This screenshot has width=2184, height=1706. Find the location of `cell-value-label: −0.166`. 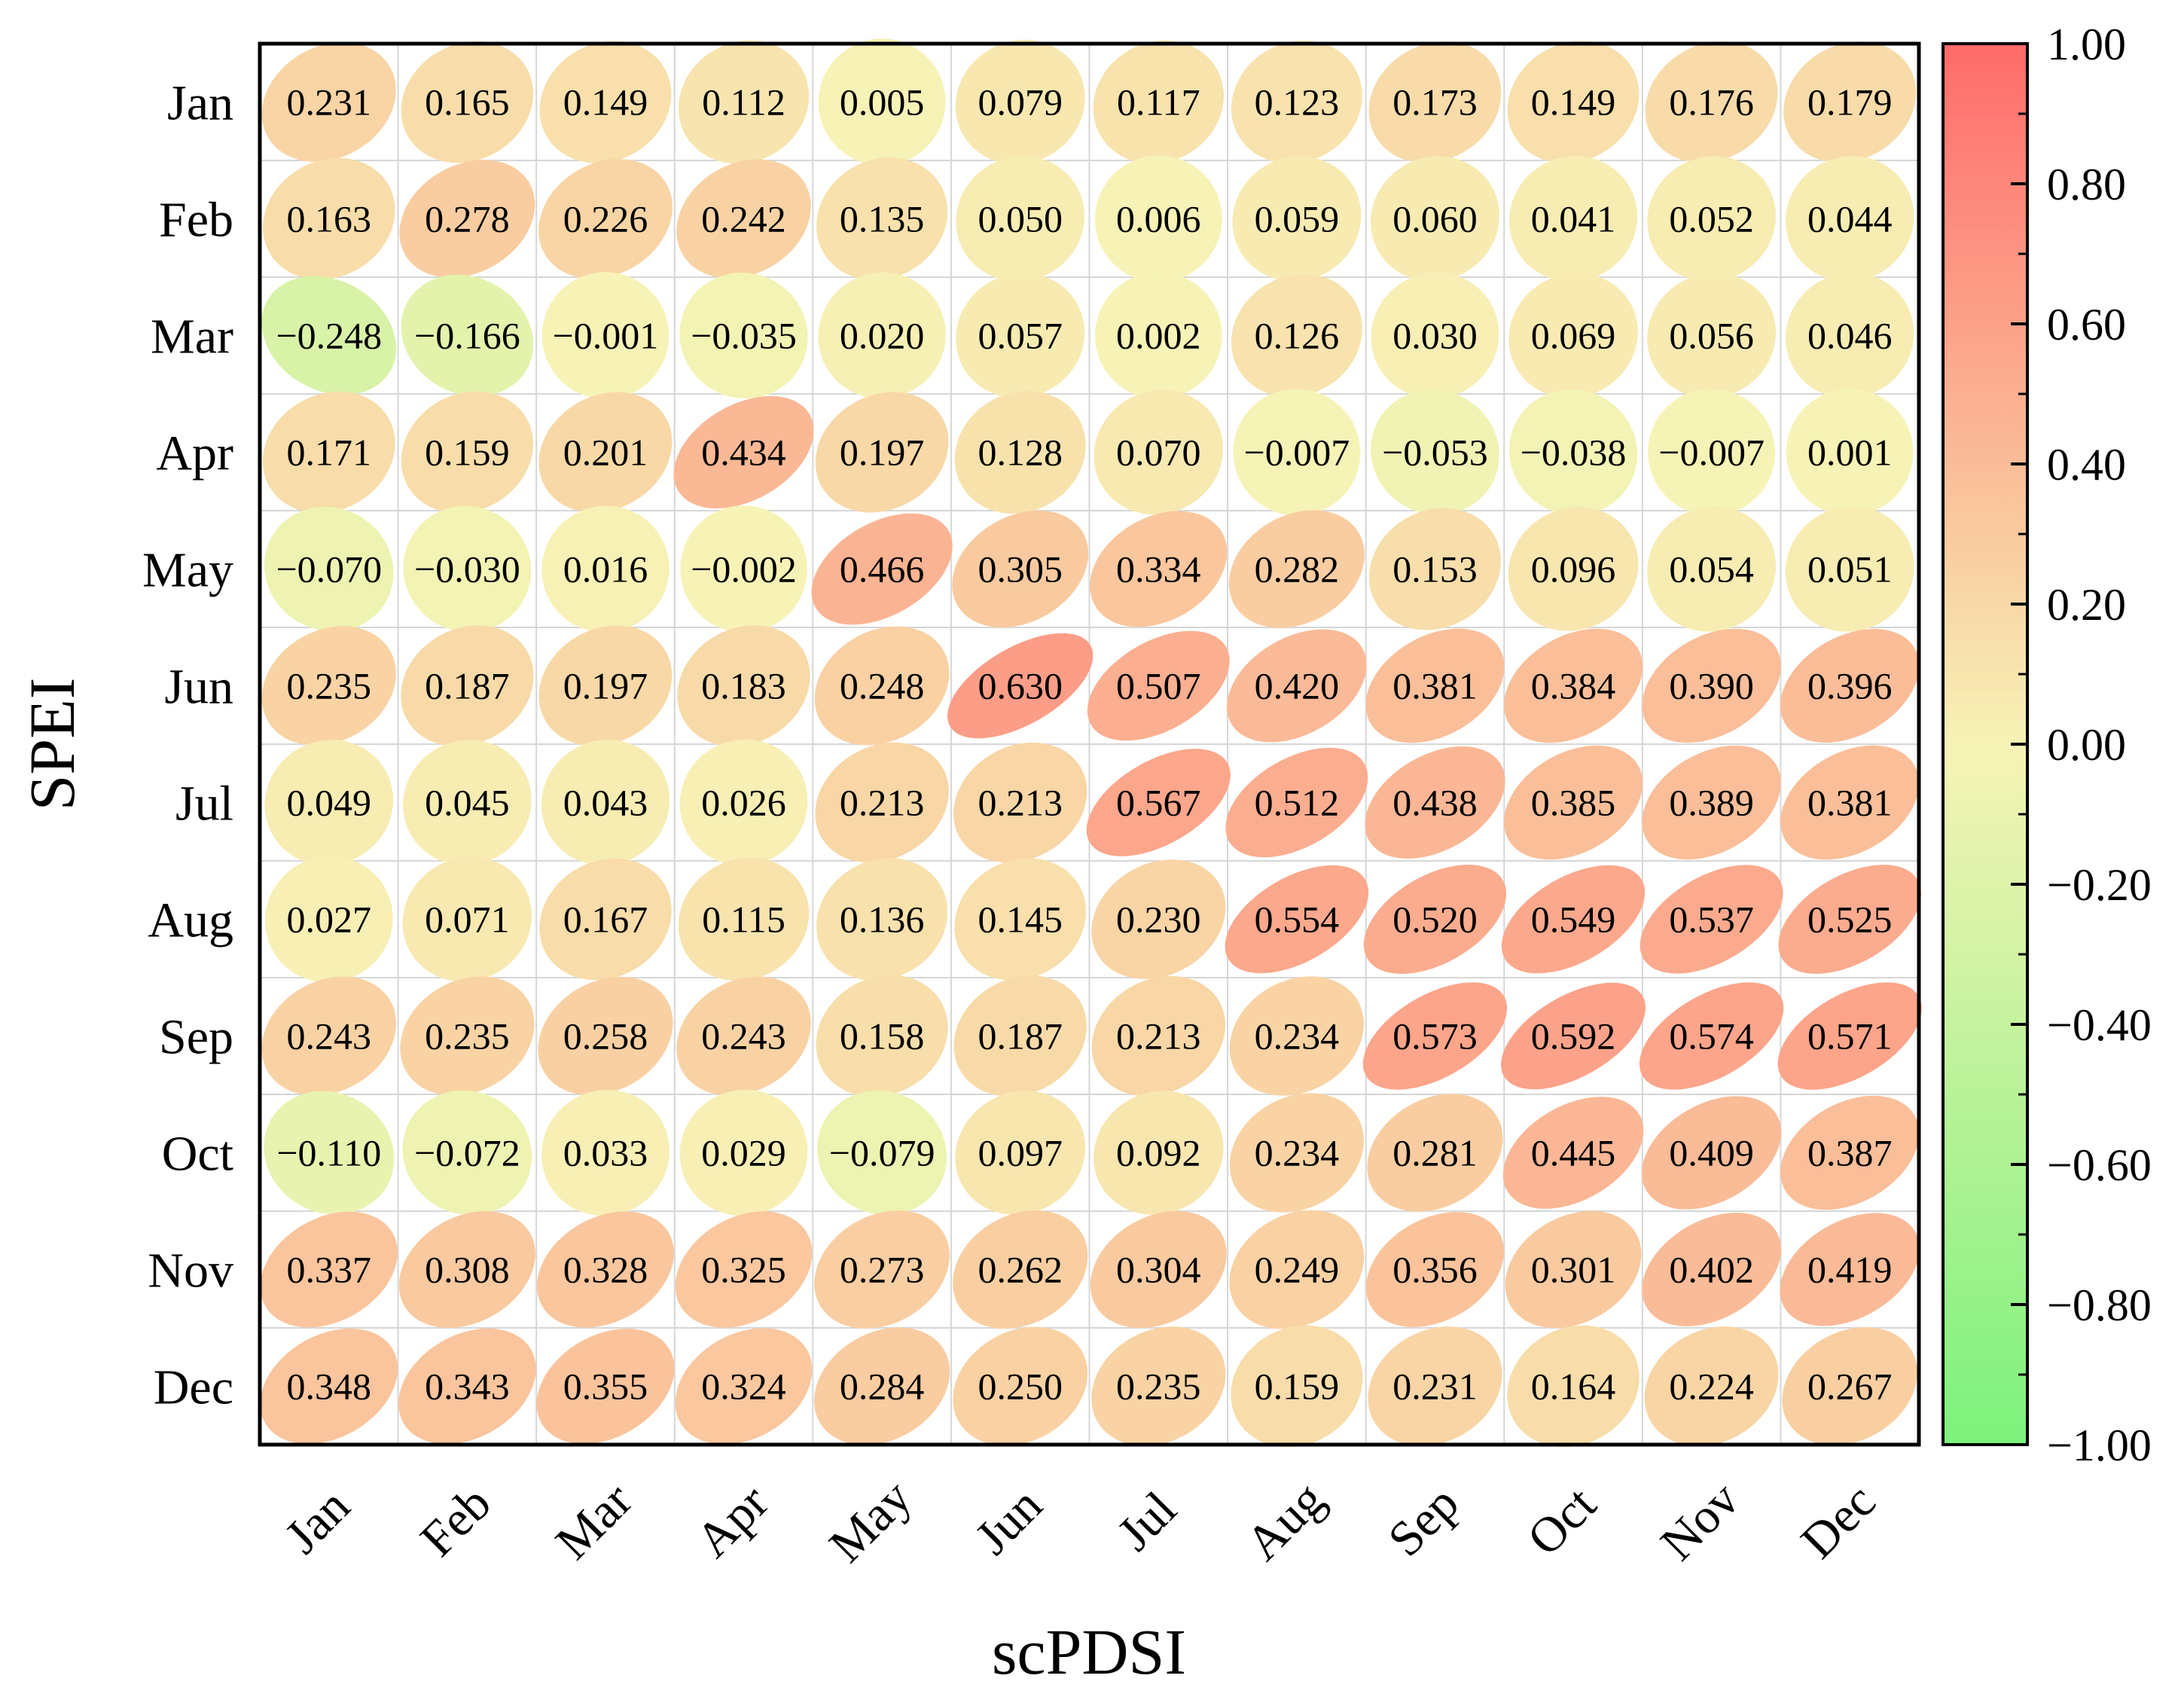

cell-value-label: −0.166 is located at coordinates (467, 336).